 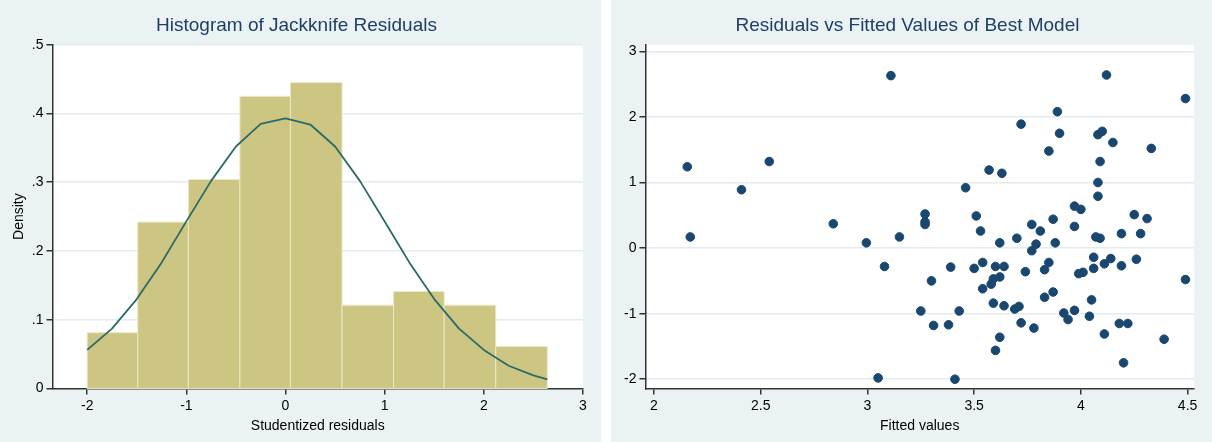 I want to click on y-tick-label: .4, so click(x=37, y=112).